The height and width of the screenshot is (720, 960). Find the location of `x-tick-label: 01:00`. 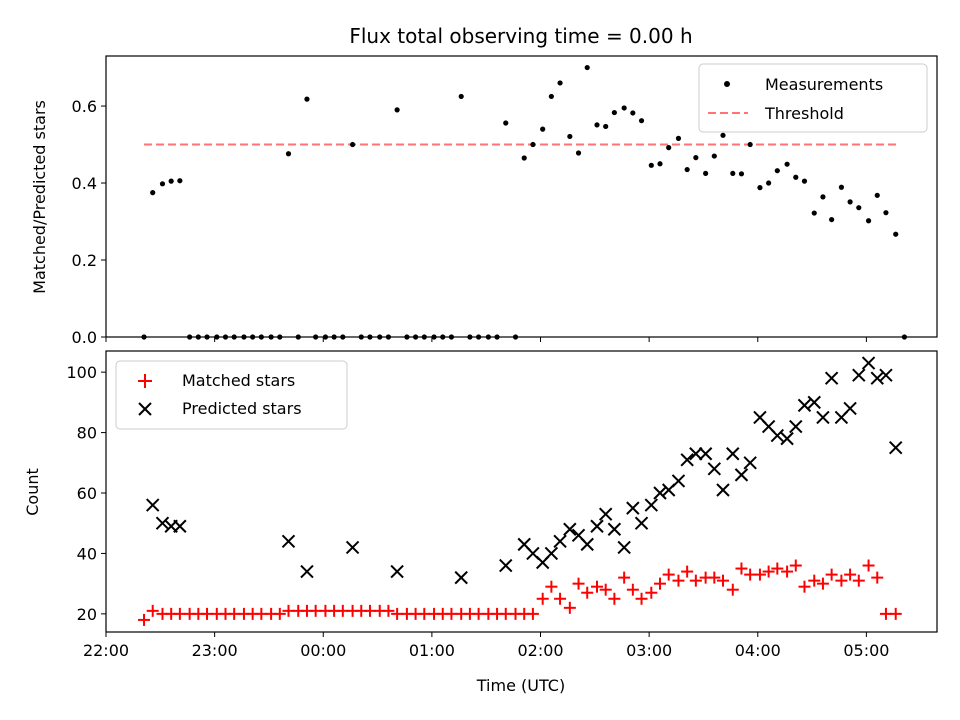

x-tick-label: 01:00 is located at coordinates (432, 650).